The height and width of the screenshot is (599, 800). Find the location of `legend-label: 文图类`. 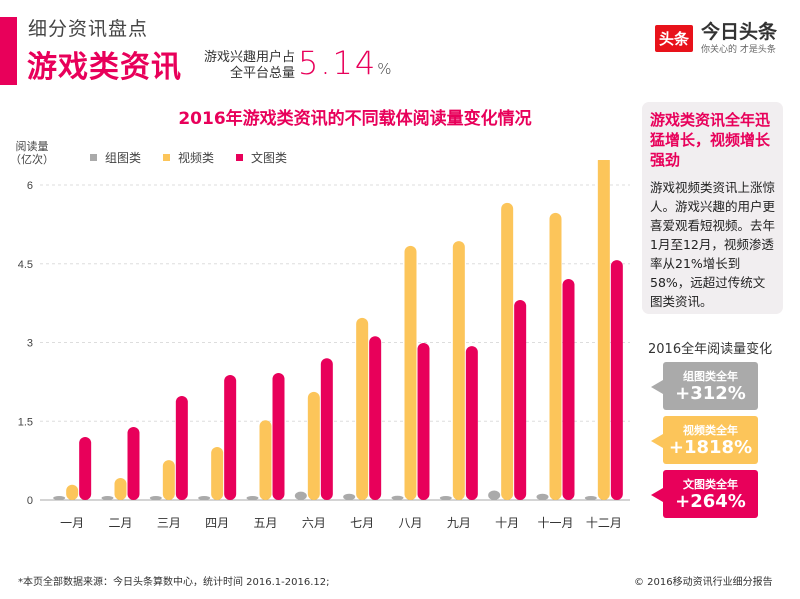

legend-label: 文图类 is located at coordinates (269, 158).